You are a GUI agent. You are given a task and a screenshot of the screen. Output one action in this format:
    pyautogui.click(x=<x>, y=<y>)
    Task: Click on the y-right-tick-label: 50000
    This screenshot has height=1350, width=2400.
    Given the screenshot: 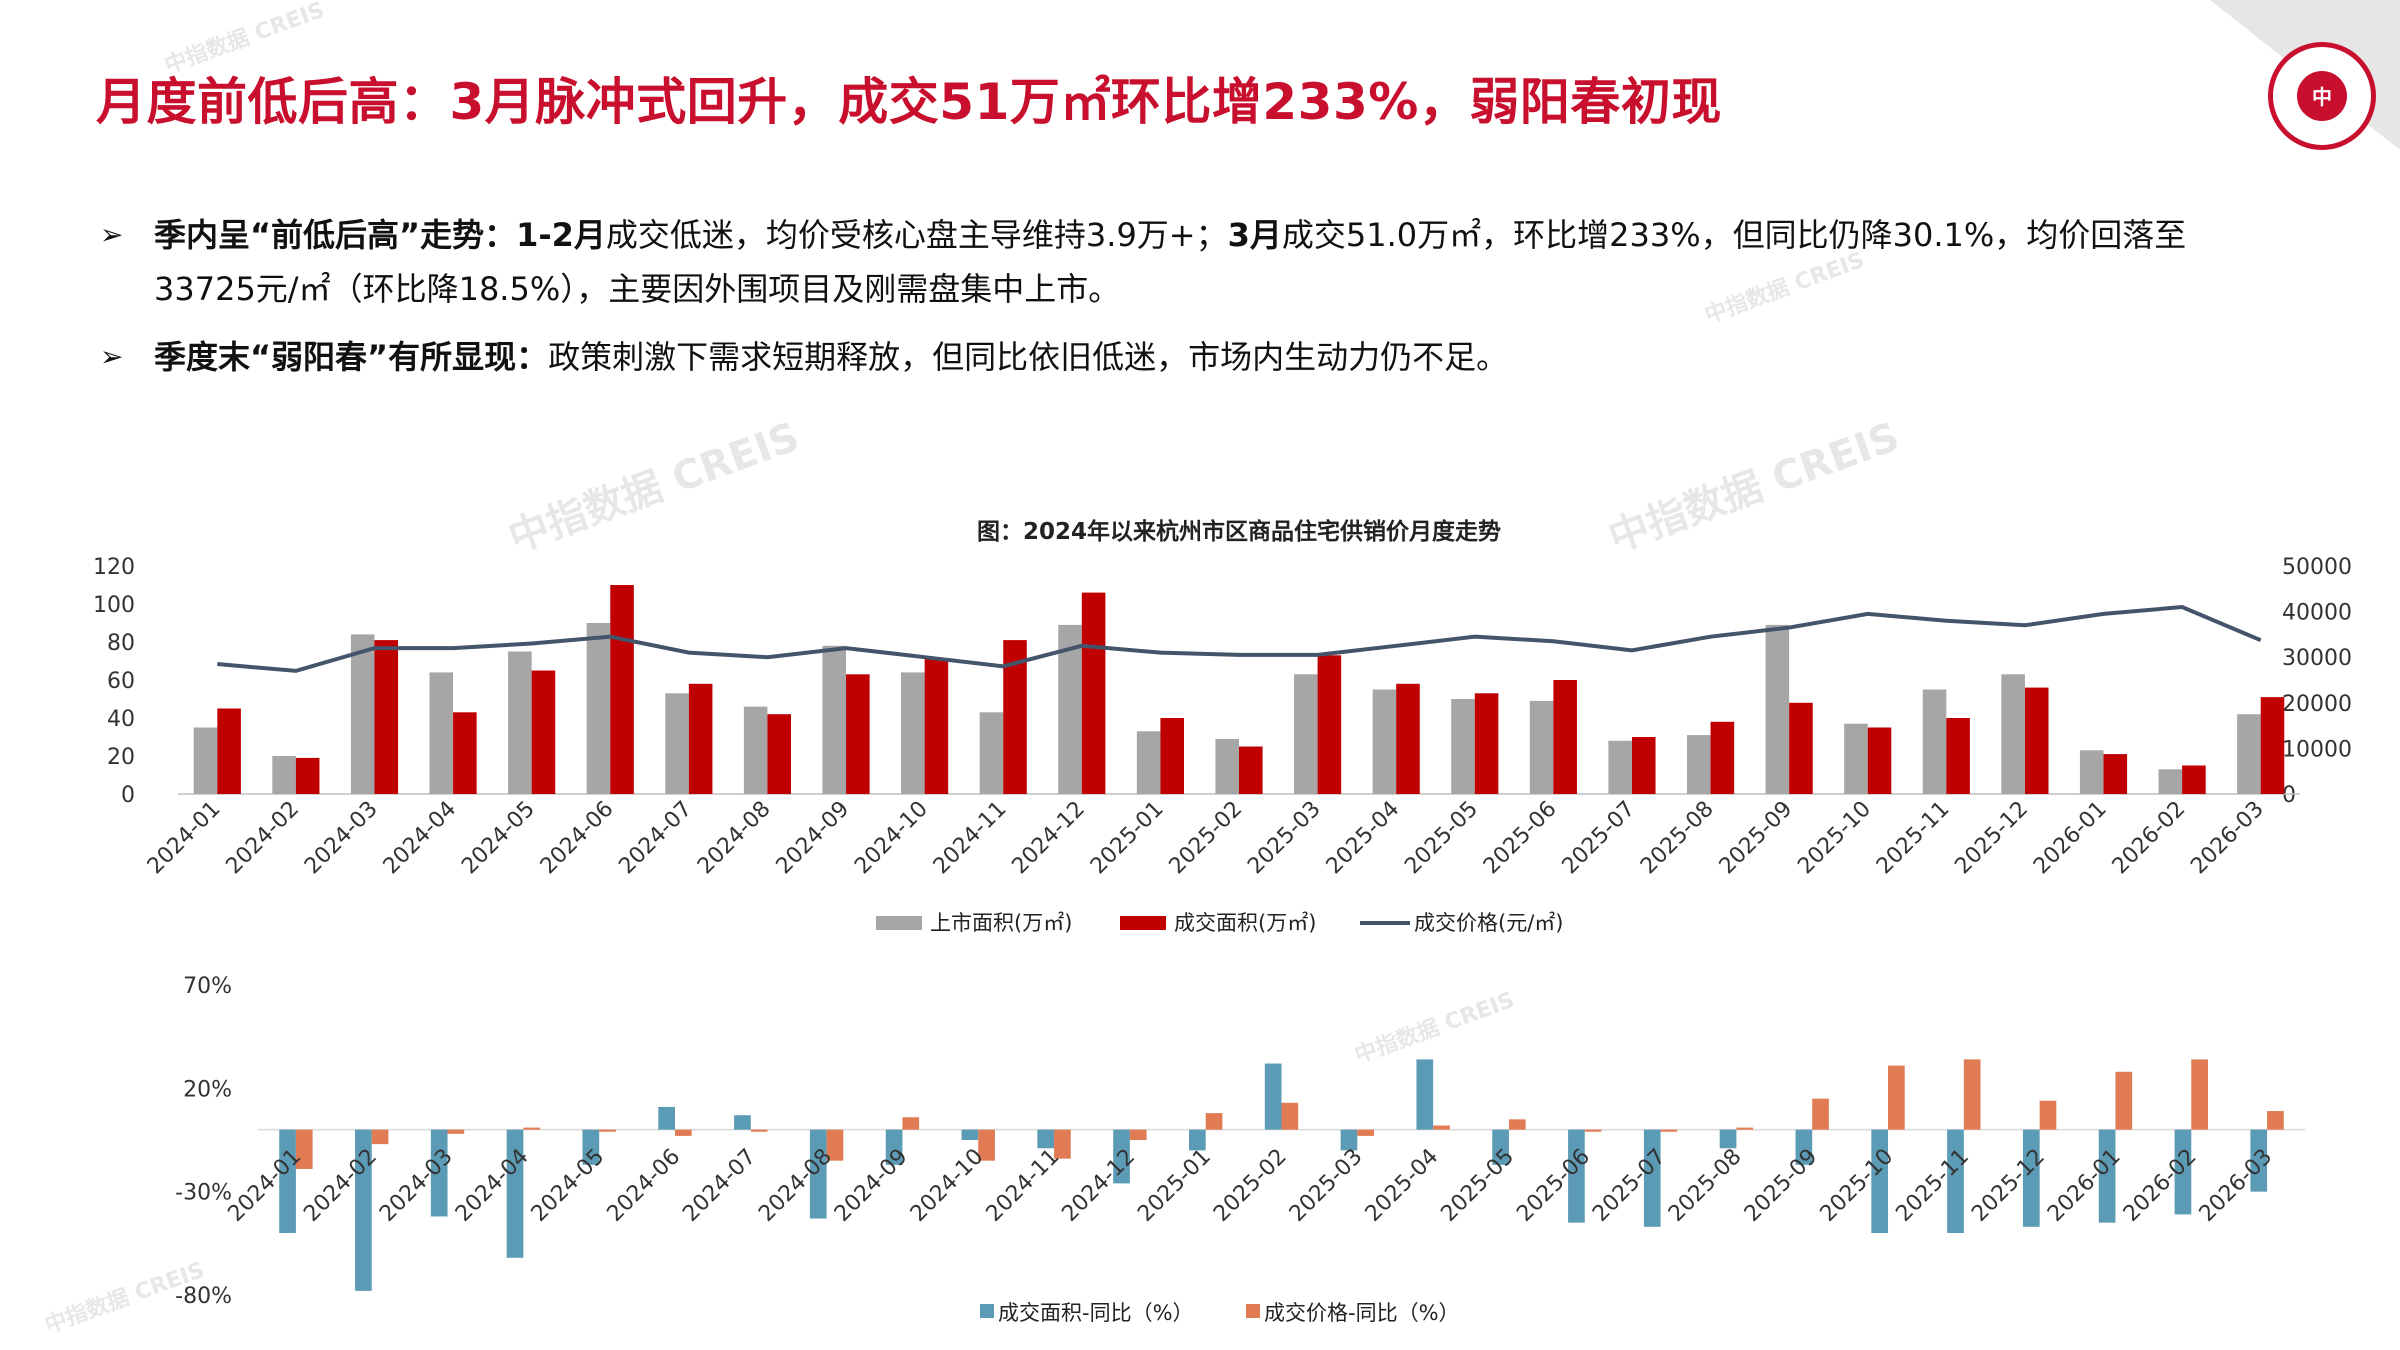 What is the action you would take?
    pyautogui.click(x=2317, y=567)
    